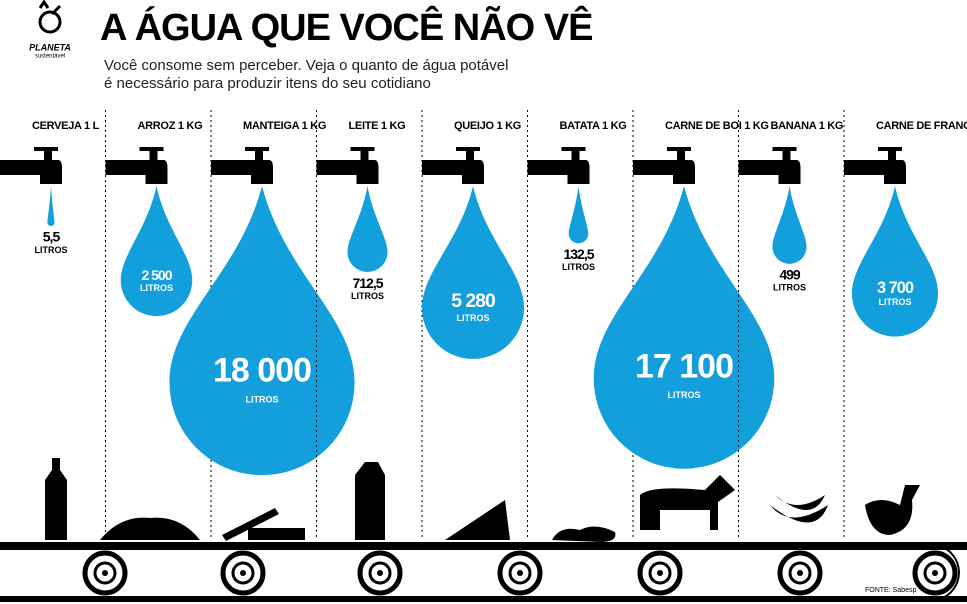  I want to click on belt-edge, so click(480, 572).